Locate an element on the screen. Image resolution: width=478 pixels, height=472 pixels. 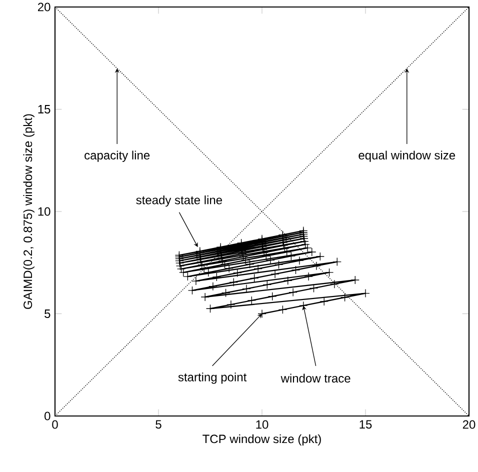
x-tick-label: 15 is located at coordinates (366, 424).